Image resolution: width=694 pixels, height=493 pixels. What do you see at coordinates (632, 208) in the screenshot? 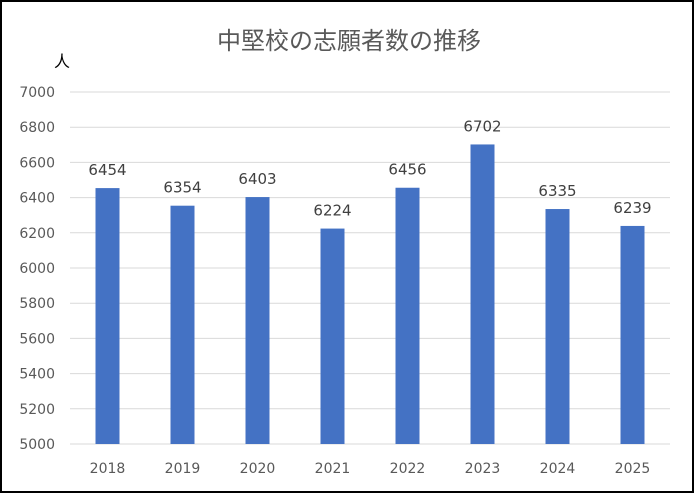
I see `data-label-2025: 6239` at bounding box center [632, 208].